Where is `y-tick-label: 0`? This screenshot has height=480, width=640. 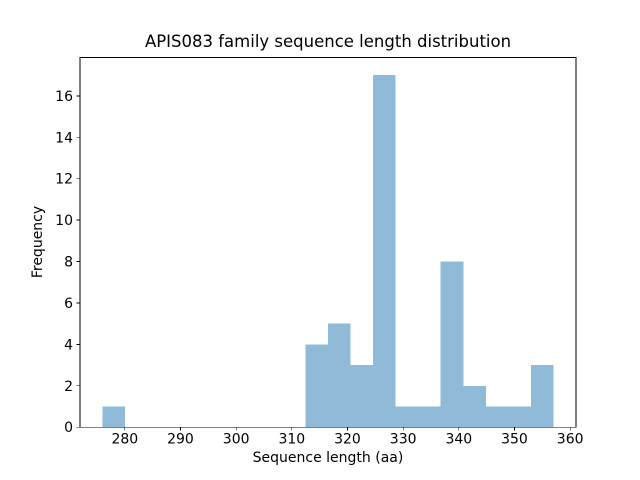
y-tick-label: 0 is located at coordinates (68, 428).